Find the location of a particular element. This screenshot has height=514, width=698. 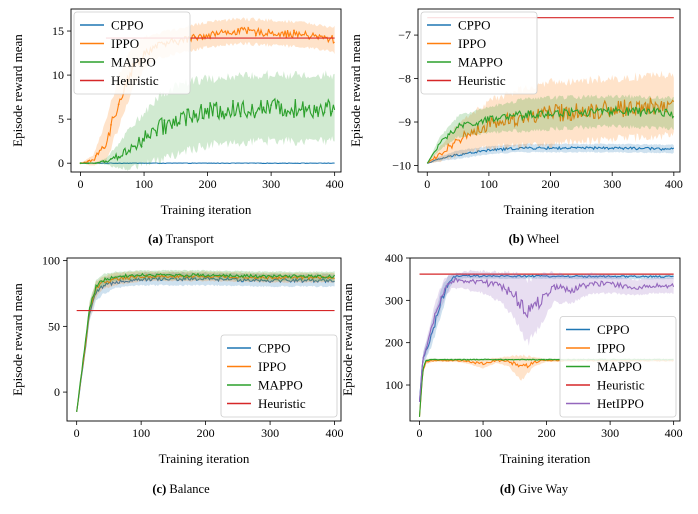

series-line-ippo is located at coordinates (205, 342).